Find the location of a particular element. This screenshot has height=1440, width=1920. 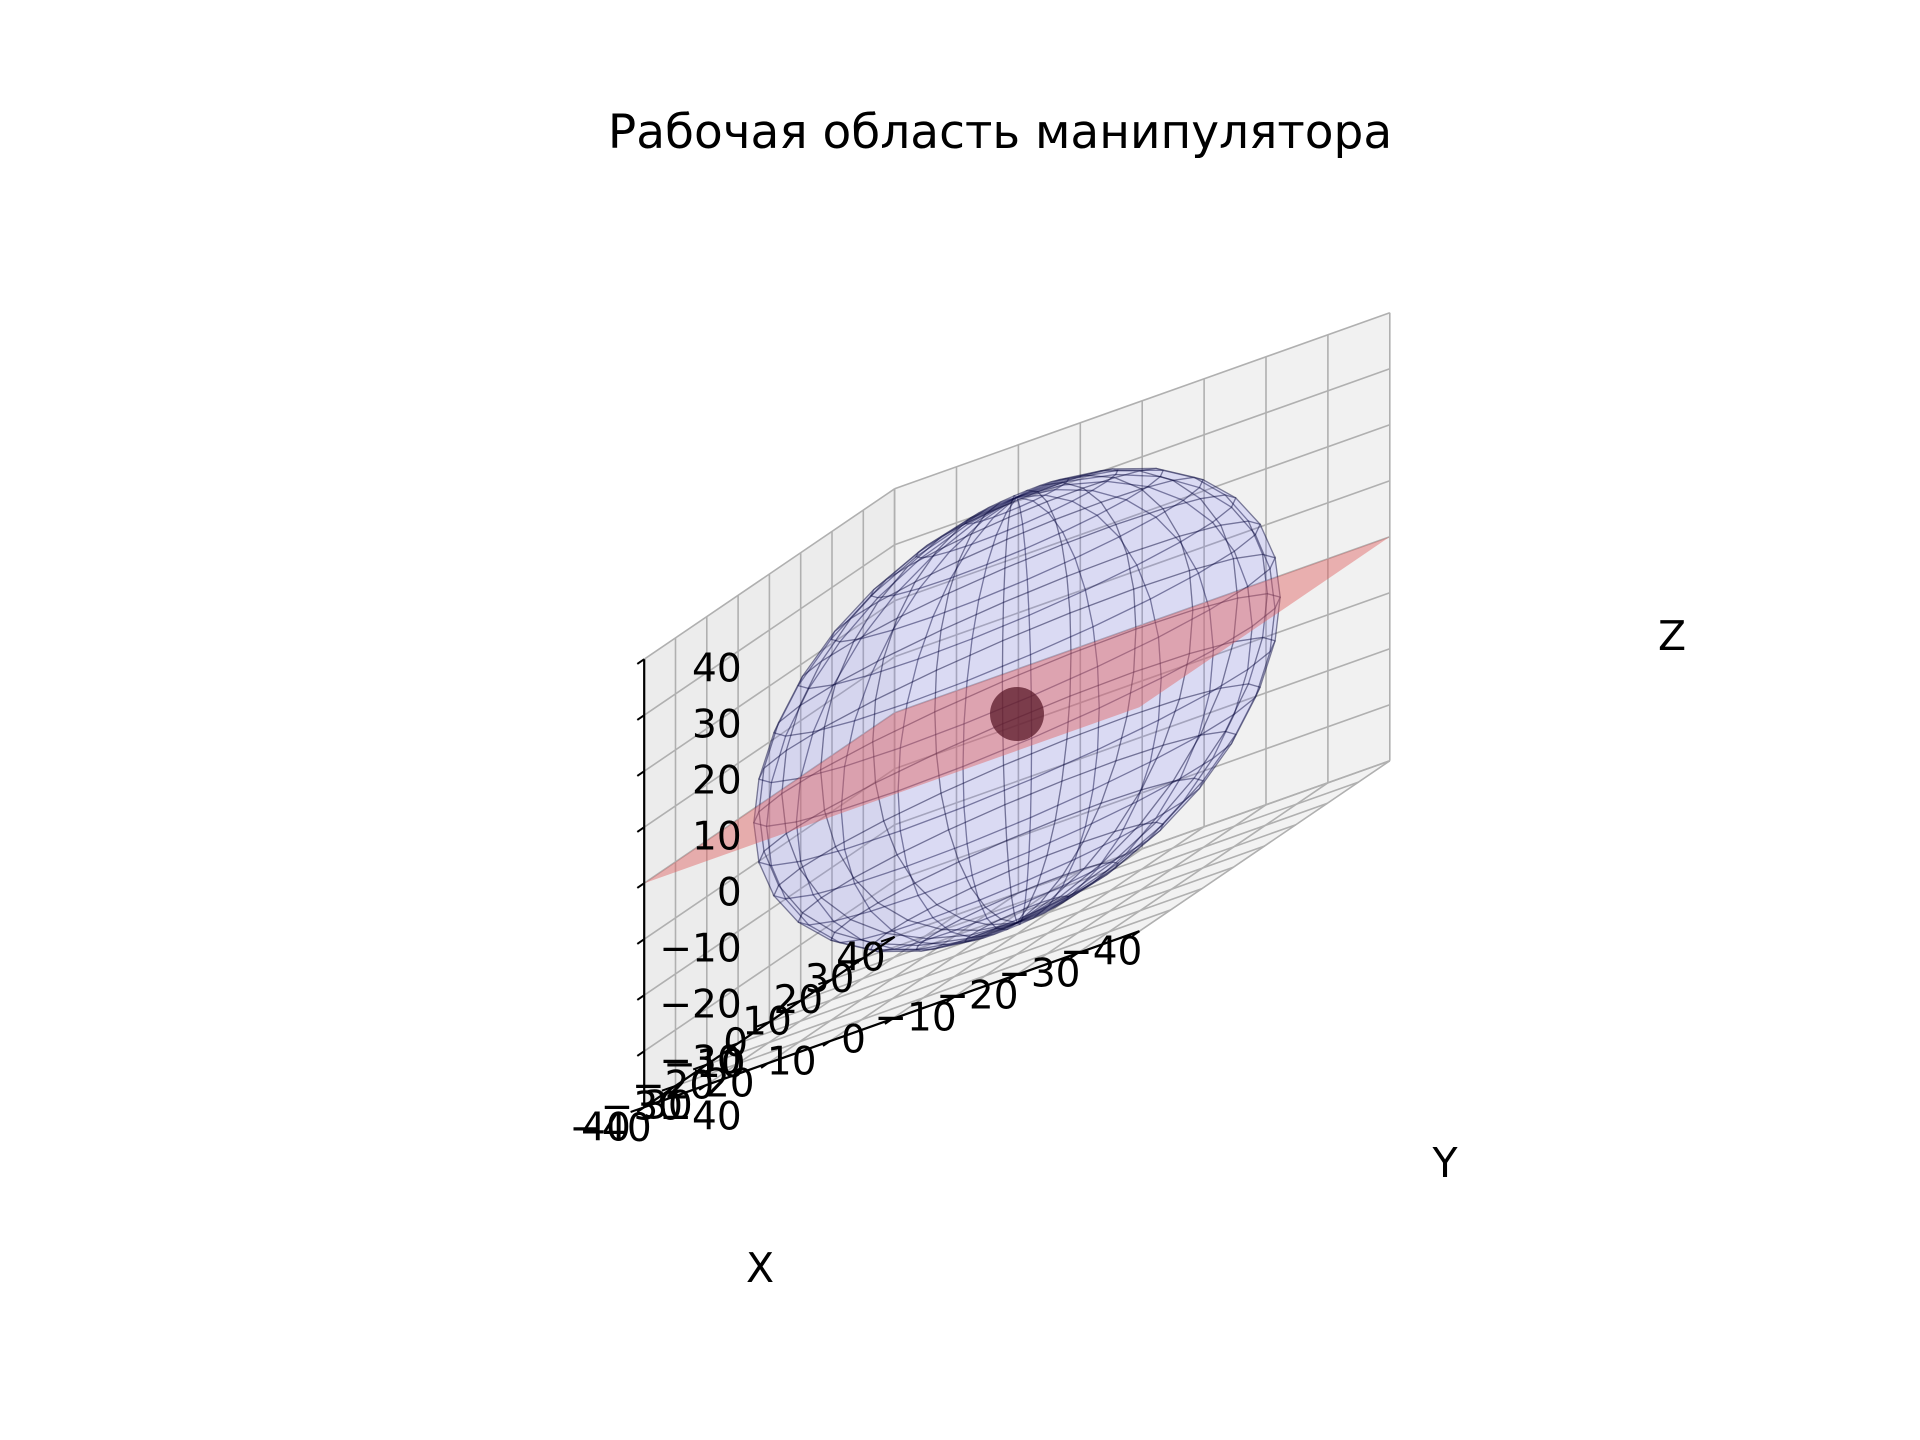

x-axis-label: X is located at coordinates (760, 1268).